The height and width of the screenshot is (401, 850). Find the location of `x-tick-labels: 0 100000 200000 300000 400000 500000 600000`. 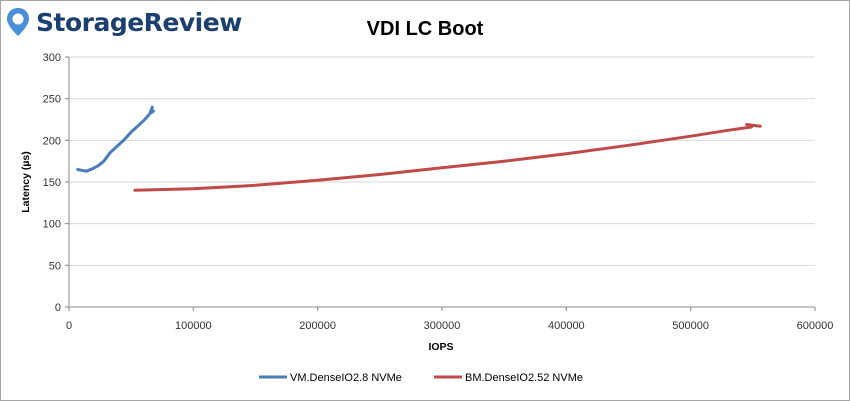

x-tick-labels: 0 100000 200000 300000 400000 500000 600000 is located at coordinates (449, 326).